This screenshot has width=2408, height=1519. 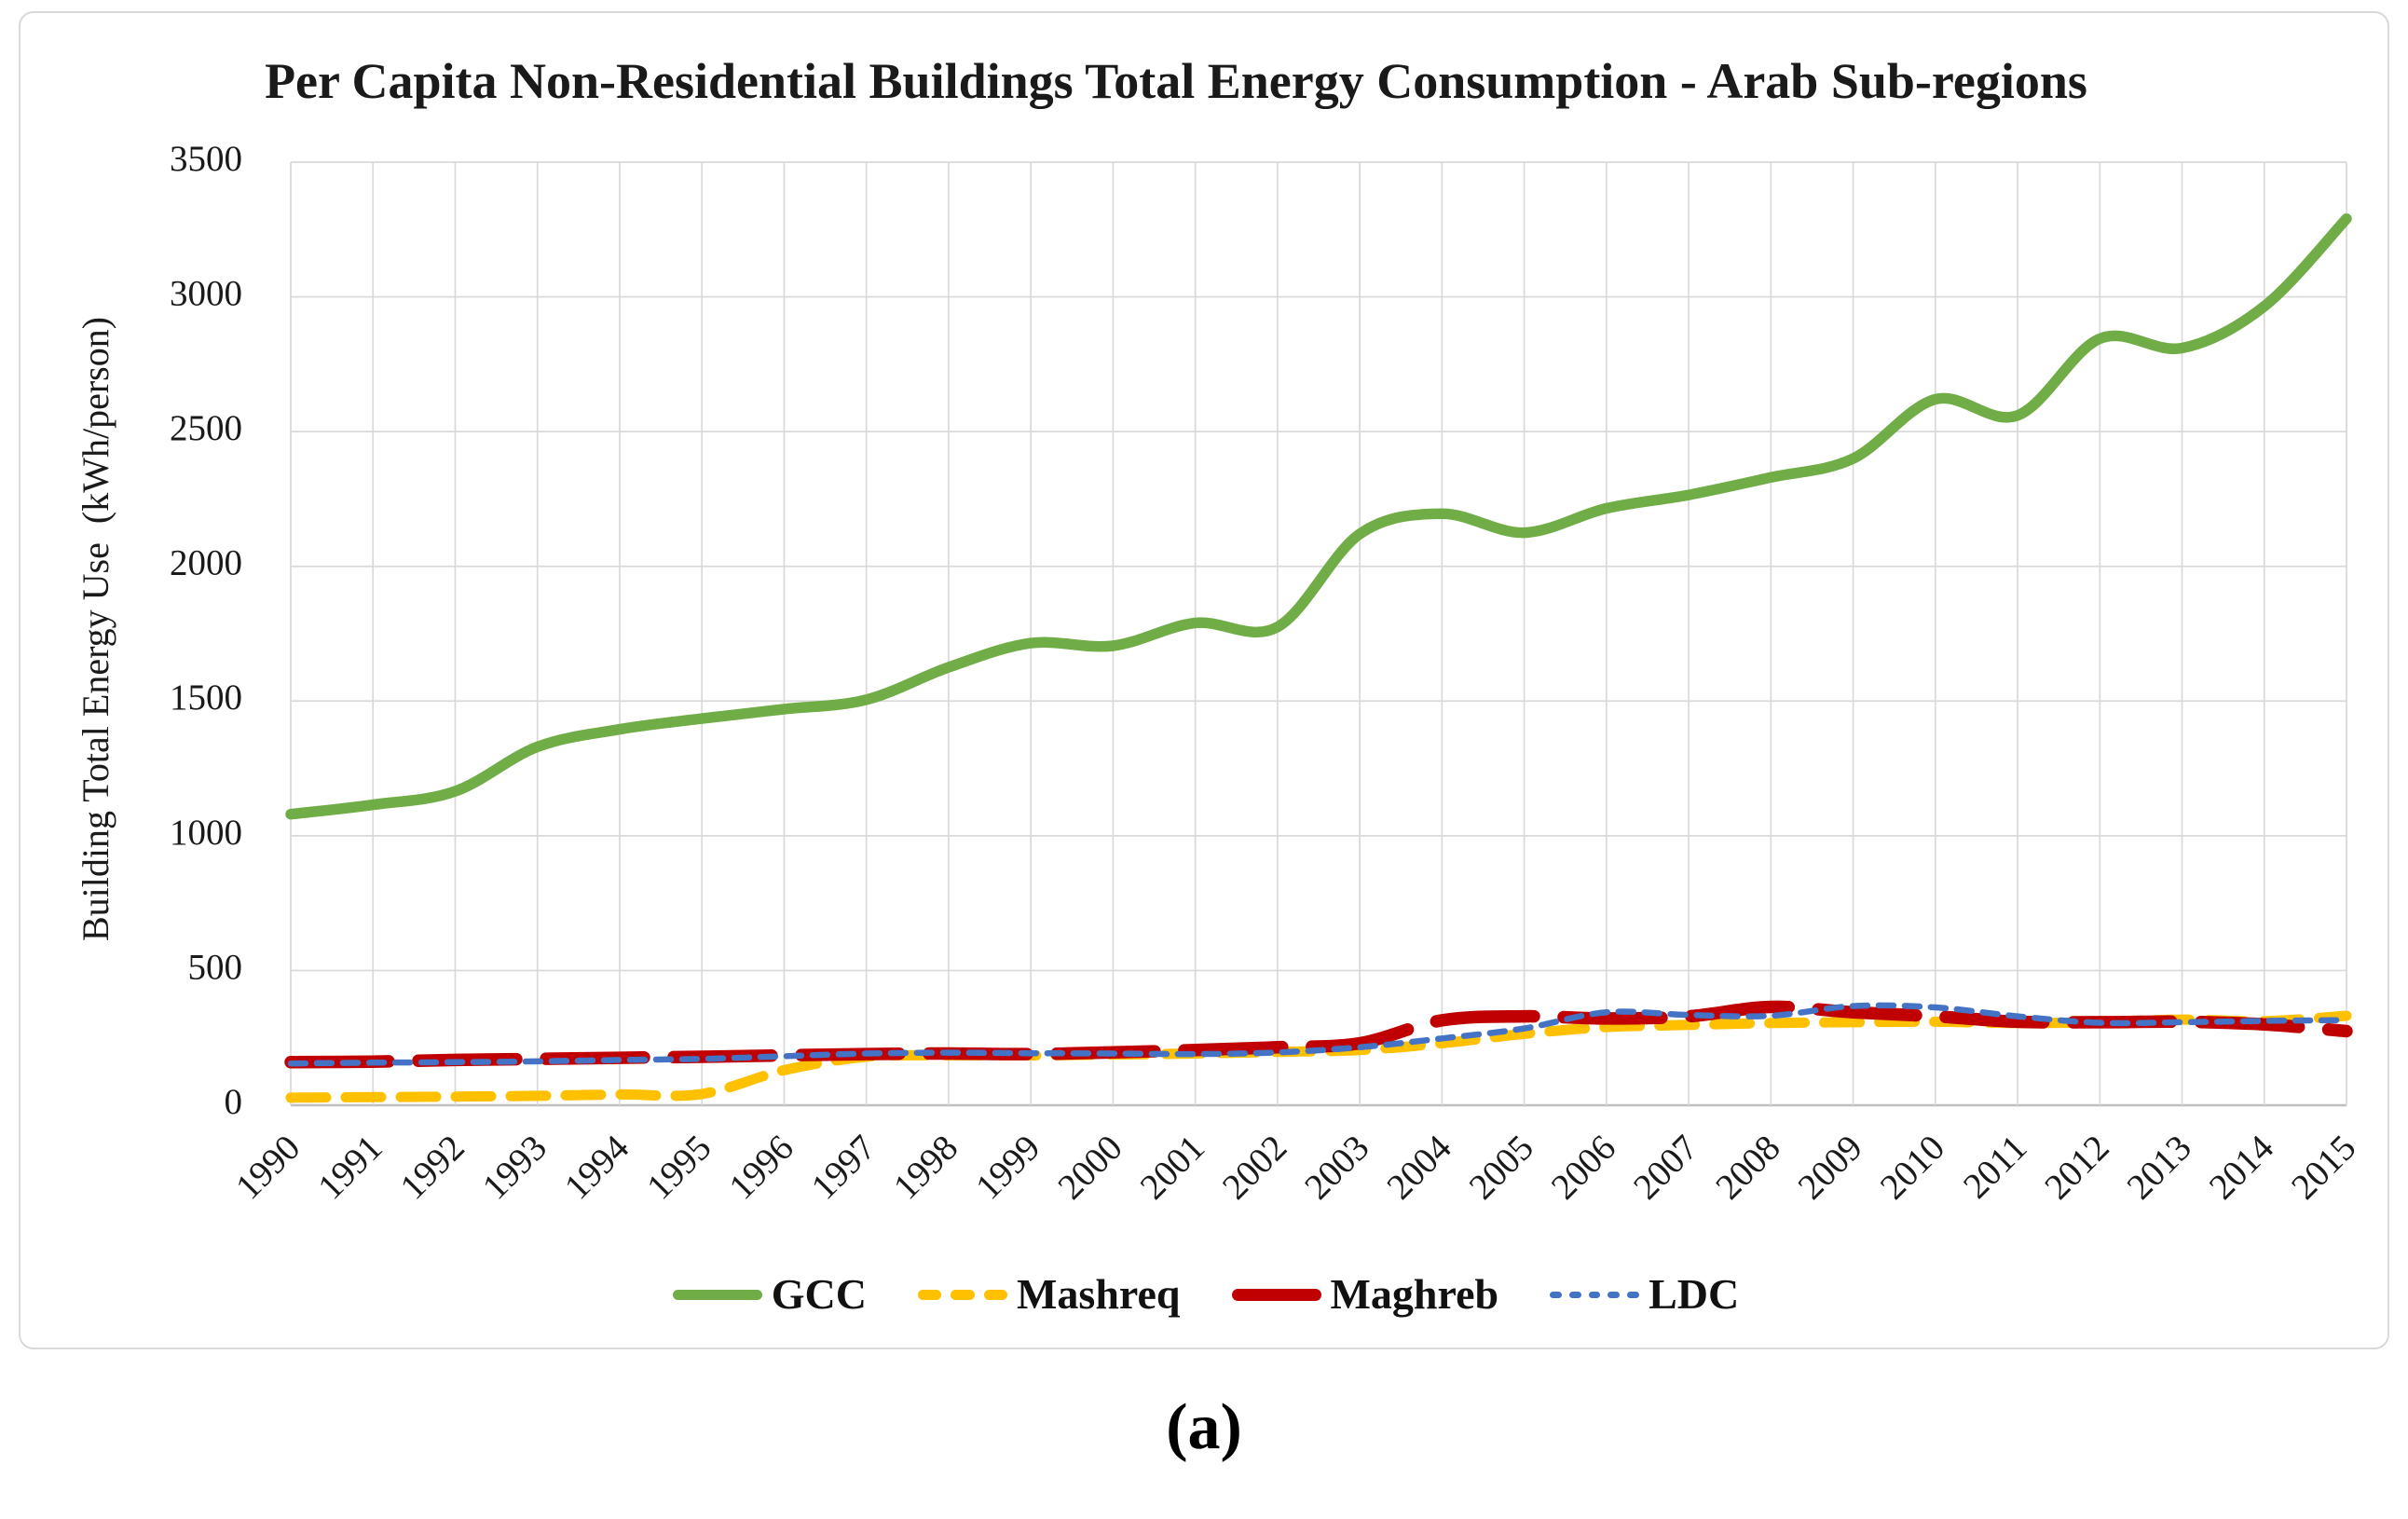 I want to click on x-tick-label: 1994, so click(x=597, y=1168).